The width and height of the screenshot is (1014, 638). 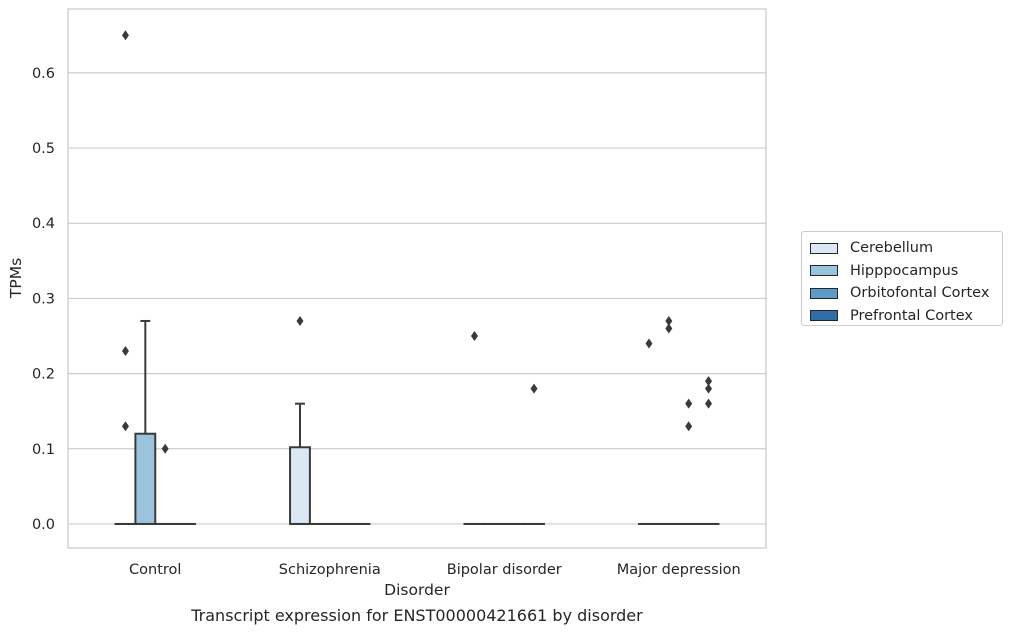 I want to click on y-tick-labels: 0.0 0.1 0.2 0.3 0.4 0.5 0.6, so click(x=43, y=299).